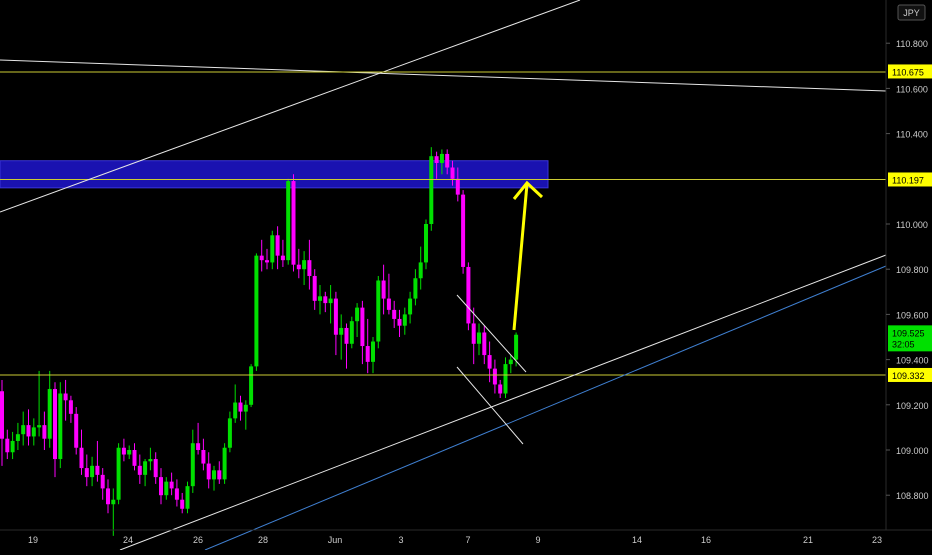 The height and width of the screenshot is (555, 932). What do you see at coordinates (537, 540) in the screenshot?
I see `x-tick-label: 9` at bounding box center [537, 540].